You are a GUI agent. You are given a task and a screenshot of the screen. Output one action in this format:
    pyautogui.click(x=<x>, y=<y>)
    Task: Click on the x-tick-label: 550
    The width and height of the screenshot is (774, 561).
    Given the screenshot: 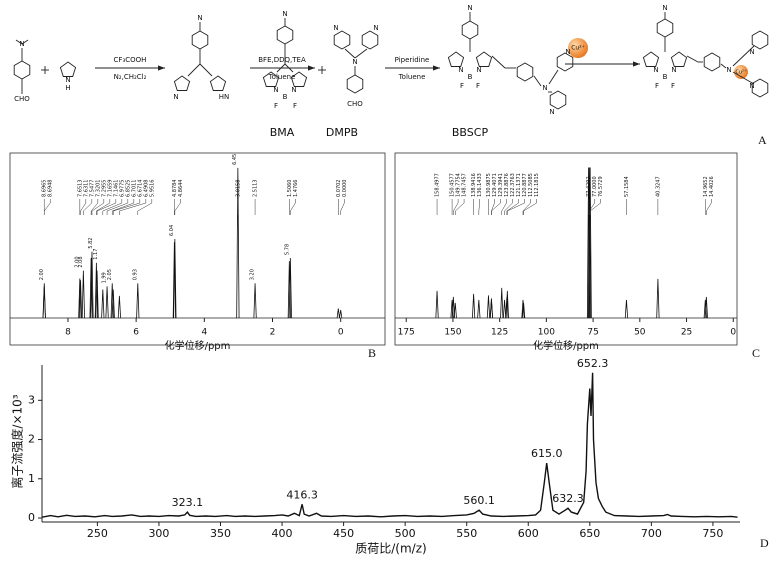 What is the action you would take?
    pyautogui.click(x=466, y=533)
    